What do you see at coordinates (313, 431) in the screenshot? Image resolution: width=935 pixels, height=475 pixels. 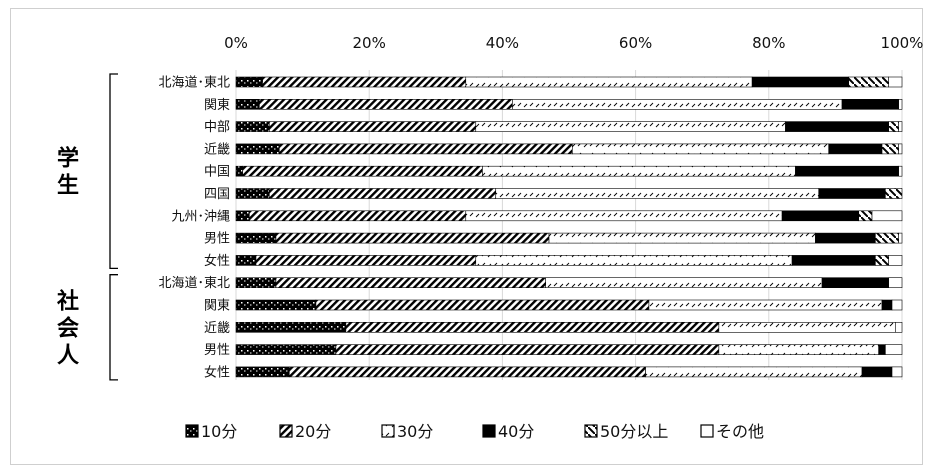 I see `legend-label: 20分` at bounding box center [313, 431].